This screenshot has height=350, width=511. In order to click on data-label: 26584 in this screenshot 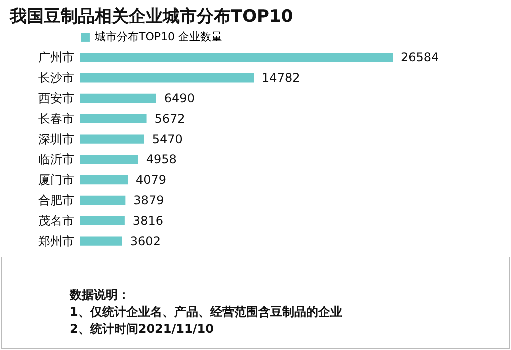, I will do `click(420, 57)`.